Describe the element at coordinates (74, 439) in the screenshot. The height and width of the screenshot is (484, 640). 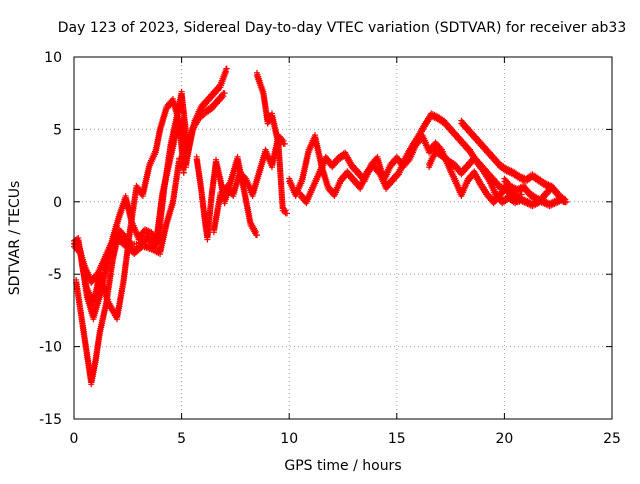
I see `x-tick-label: 0` at that location.